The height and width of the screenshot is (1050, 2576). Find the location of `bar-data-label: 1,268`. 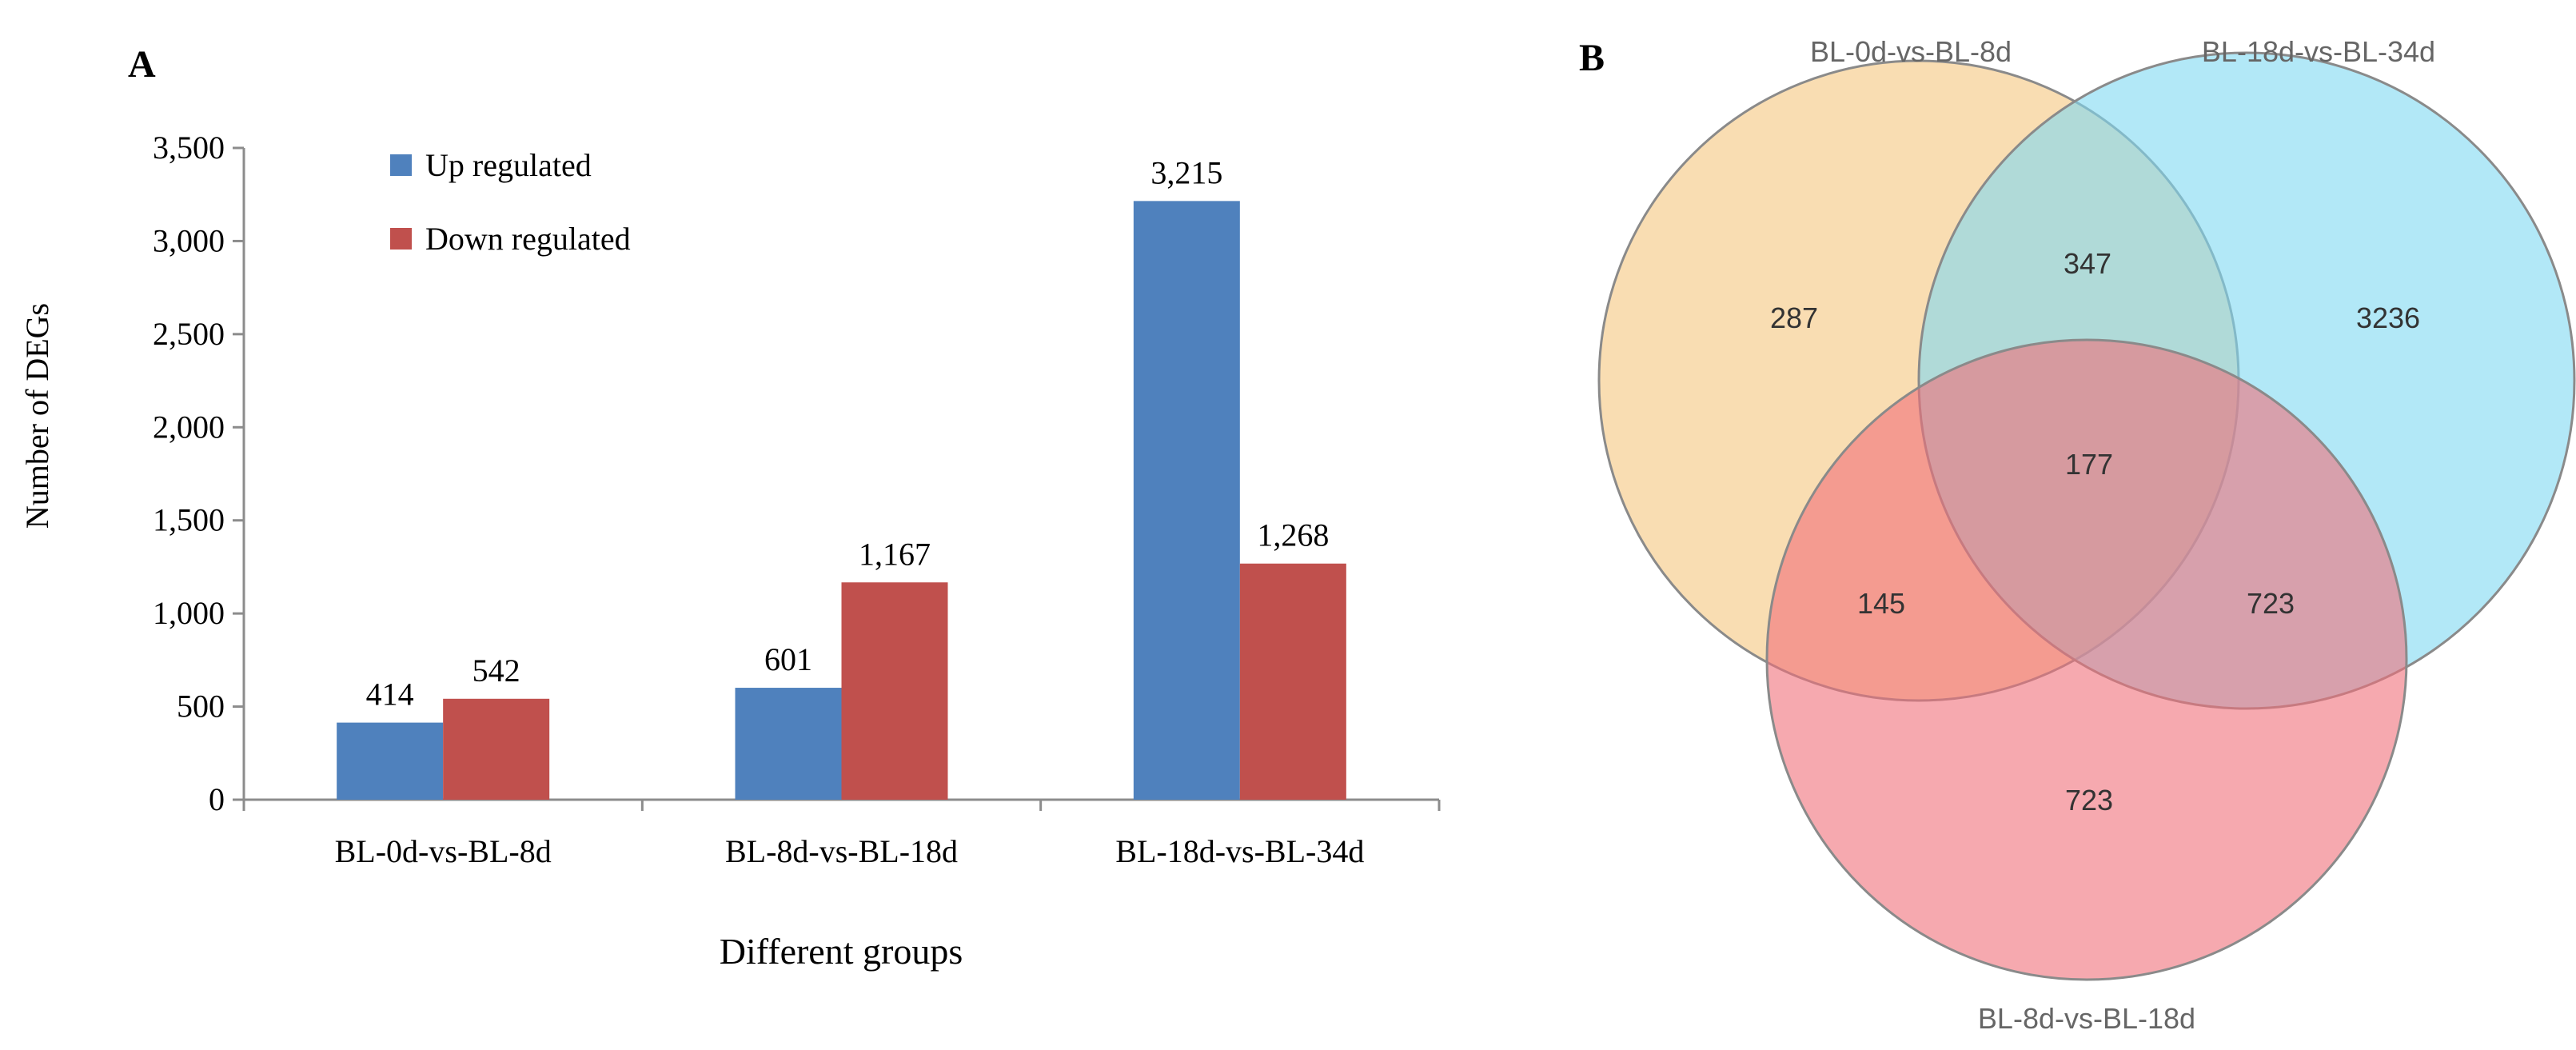

bar-data-label: 1,268 is located at coordinates (1293, 535).